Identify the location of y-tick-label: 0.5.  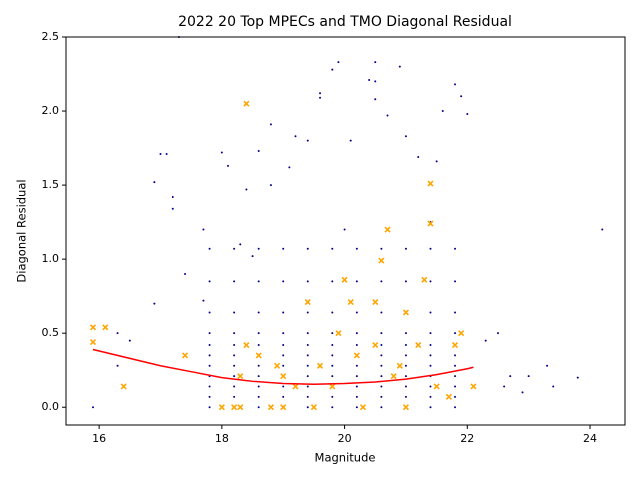
(51, 332).